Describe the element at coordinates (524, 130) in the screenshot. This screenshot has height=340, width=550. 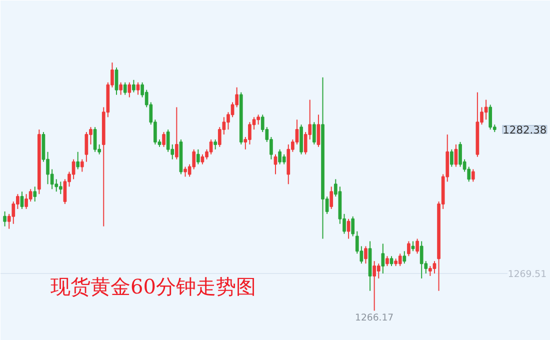
I see `annotation: 1282.38` at that location.